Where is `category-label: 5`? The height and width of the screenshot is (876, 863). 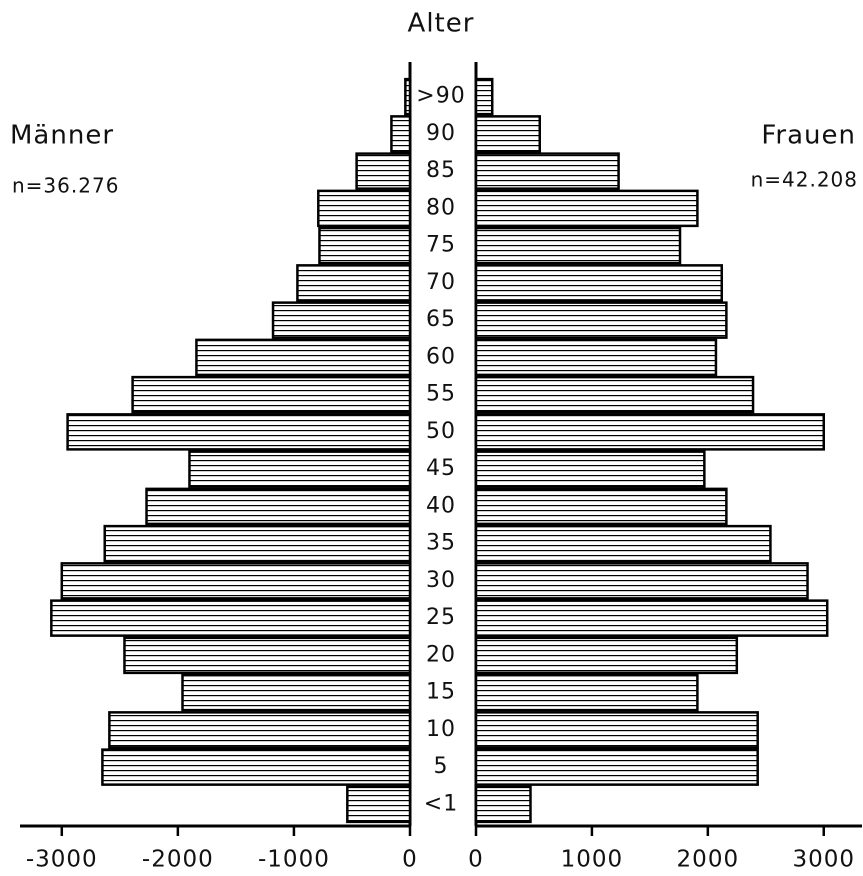
category-label: 5 is located at coordinates (441, 766).